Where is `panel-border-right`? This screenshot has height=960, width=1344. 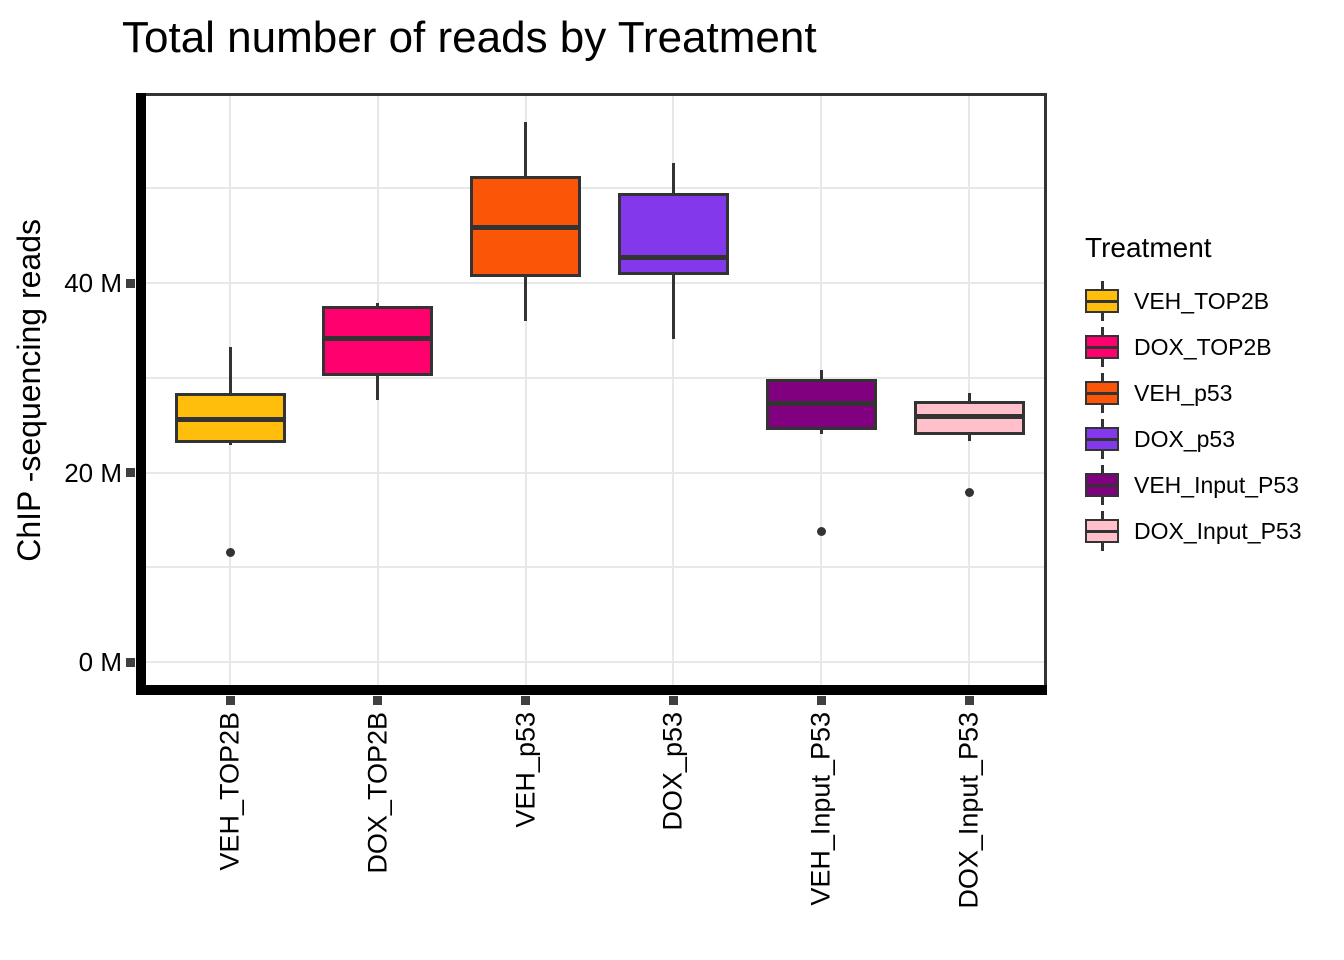 panel-border-right is located at coordinates (1045, 390).